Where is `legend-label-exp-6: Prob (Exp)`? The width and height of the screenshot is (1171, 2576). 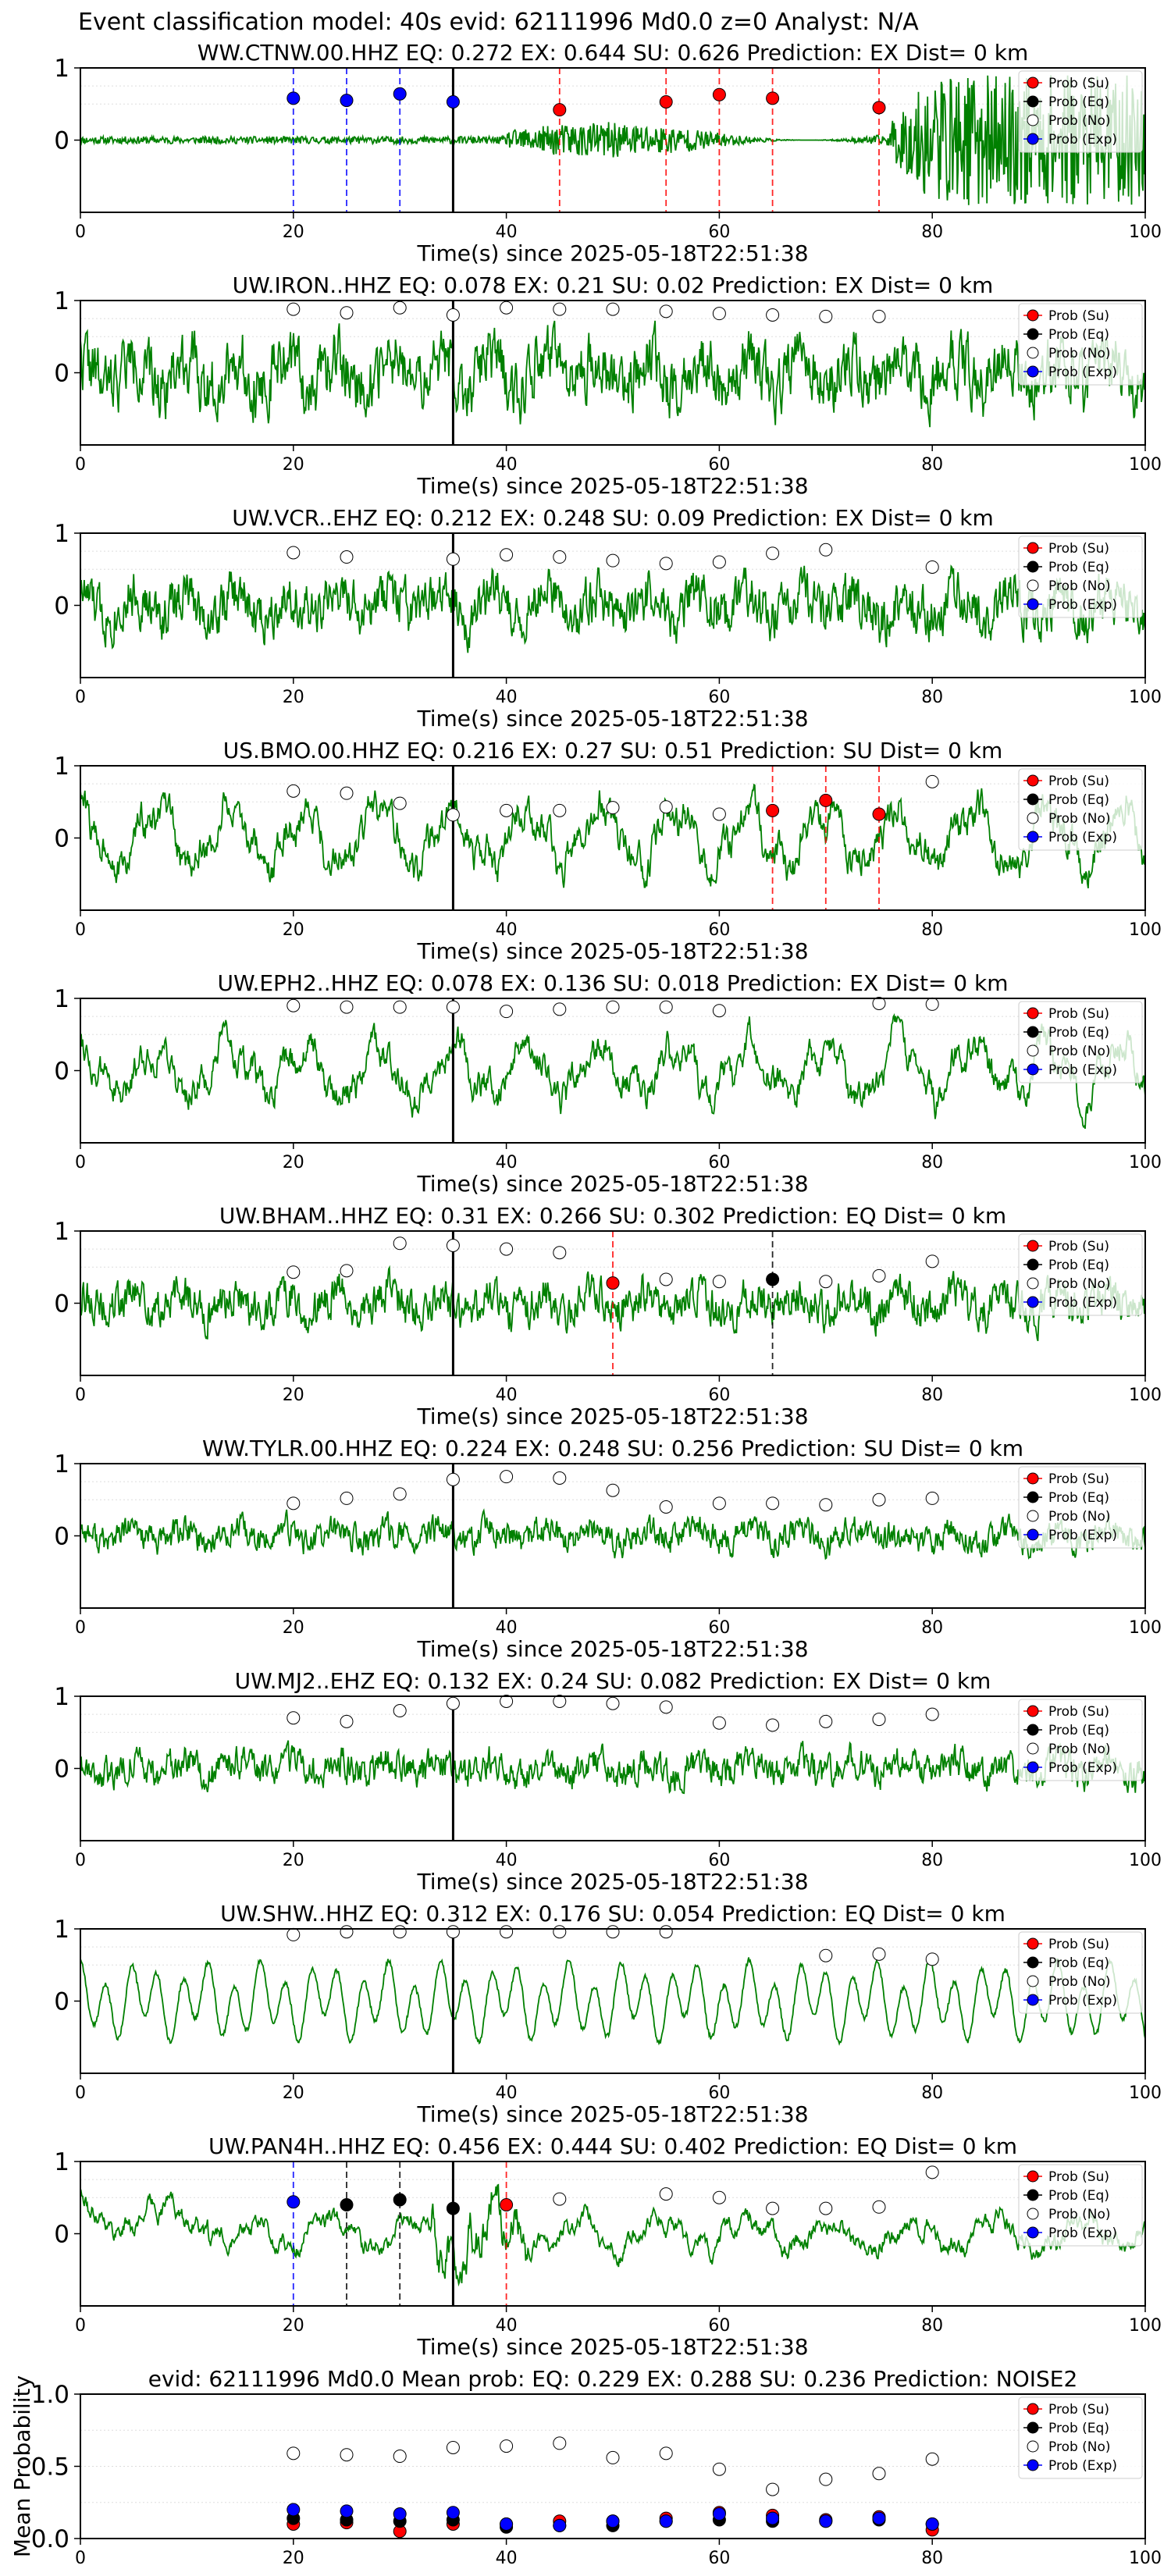 legend-label-exp-6: Prob (Exp) is located at coordinates (1082, 1535).